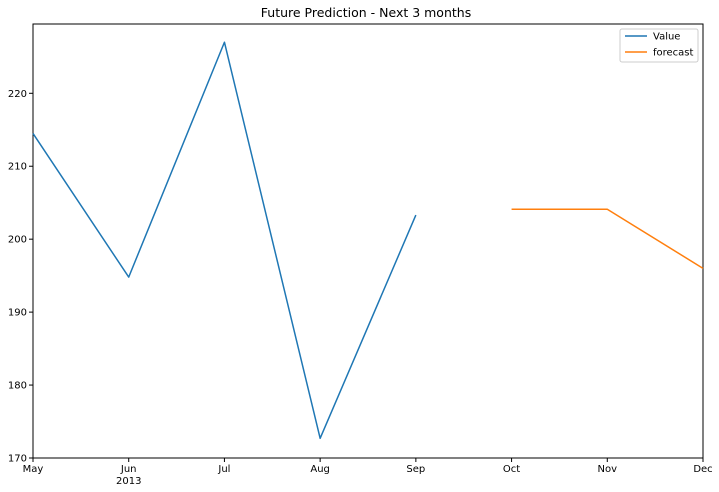  What do you see at coordinates (673, 53) in the screenshot?
I see `legend-label-forecast: forecast` at bounding box center [673, 53].